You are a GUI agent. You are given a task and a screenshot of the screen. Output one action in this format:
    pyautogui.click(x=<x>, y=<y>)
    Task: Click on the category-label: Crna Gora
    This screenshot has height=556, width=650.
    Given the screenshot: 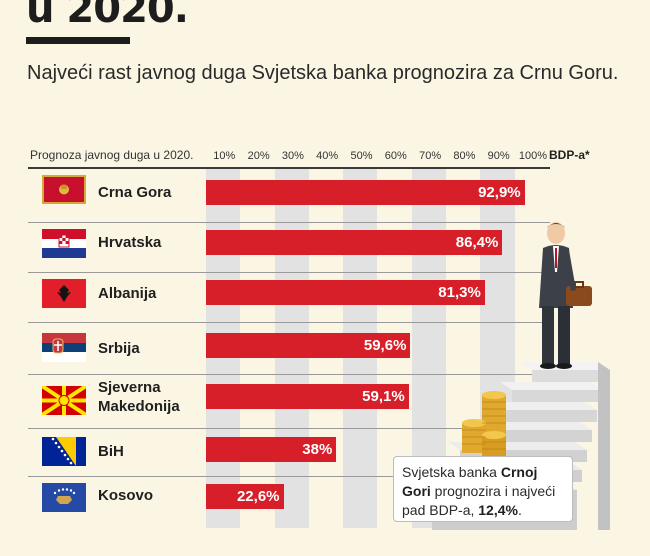 What is the action you would take?
    pyautogui.click(x=135, y=192)
    